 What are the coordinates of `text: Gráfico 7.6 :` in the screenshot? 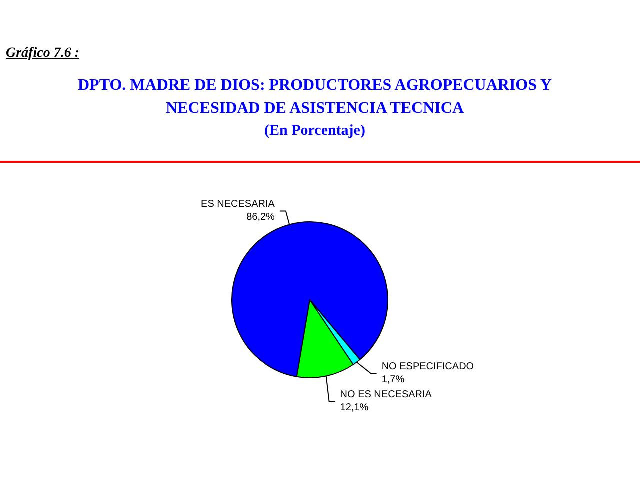 It's located at (43, 54).